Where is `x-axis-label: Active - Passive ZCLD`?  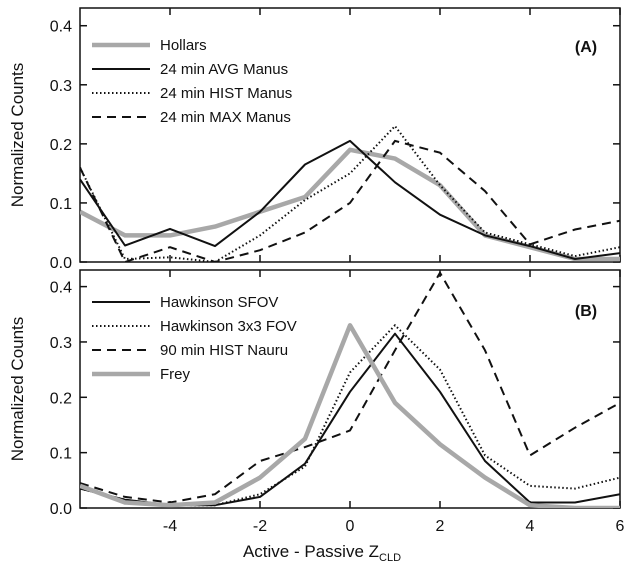
x-axis-label: Active - Passive ZCLD is located at coordinates (322, 552).